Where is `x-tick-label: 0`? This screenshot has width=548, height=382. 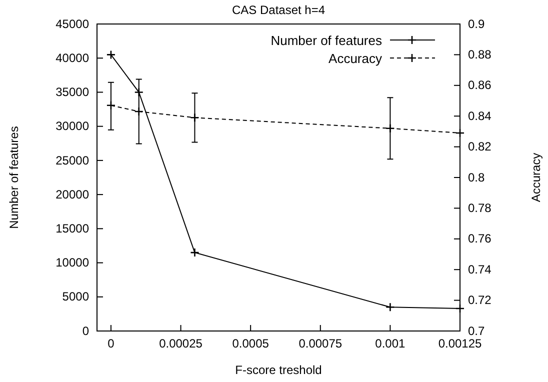 x-tick-label: 0 is located at coordinates (111, 343).